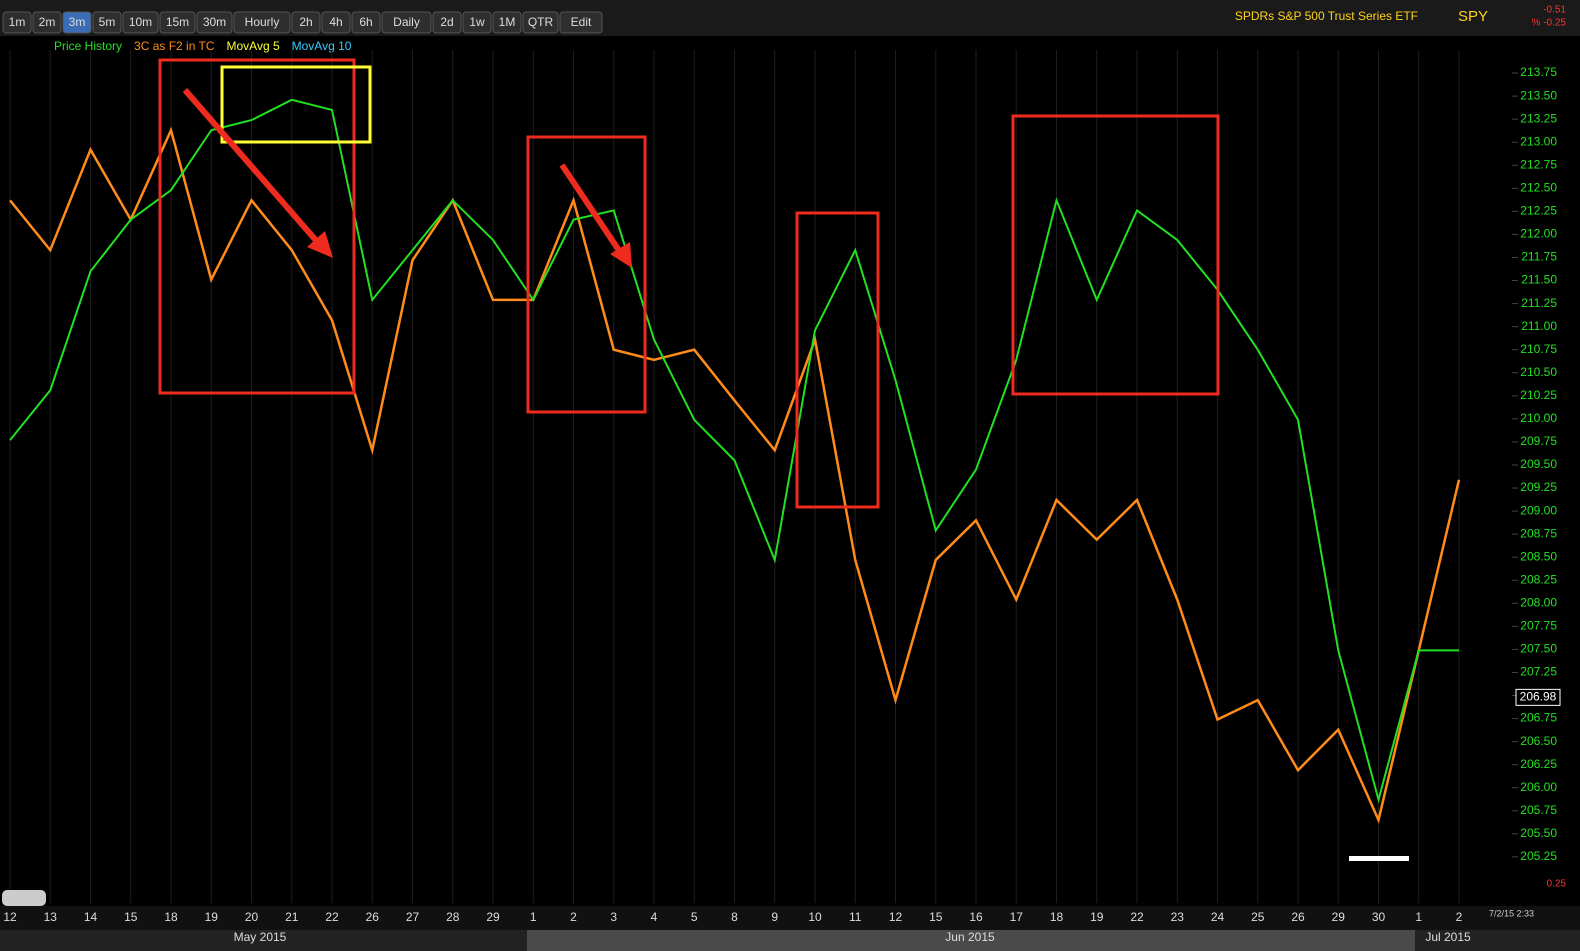 This screenshot has height=951, width=1580. Describe the element at coordinates (91, 917) in the screenshot. I see `x-tick-label: 14` at that location.